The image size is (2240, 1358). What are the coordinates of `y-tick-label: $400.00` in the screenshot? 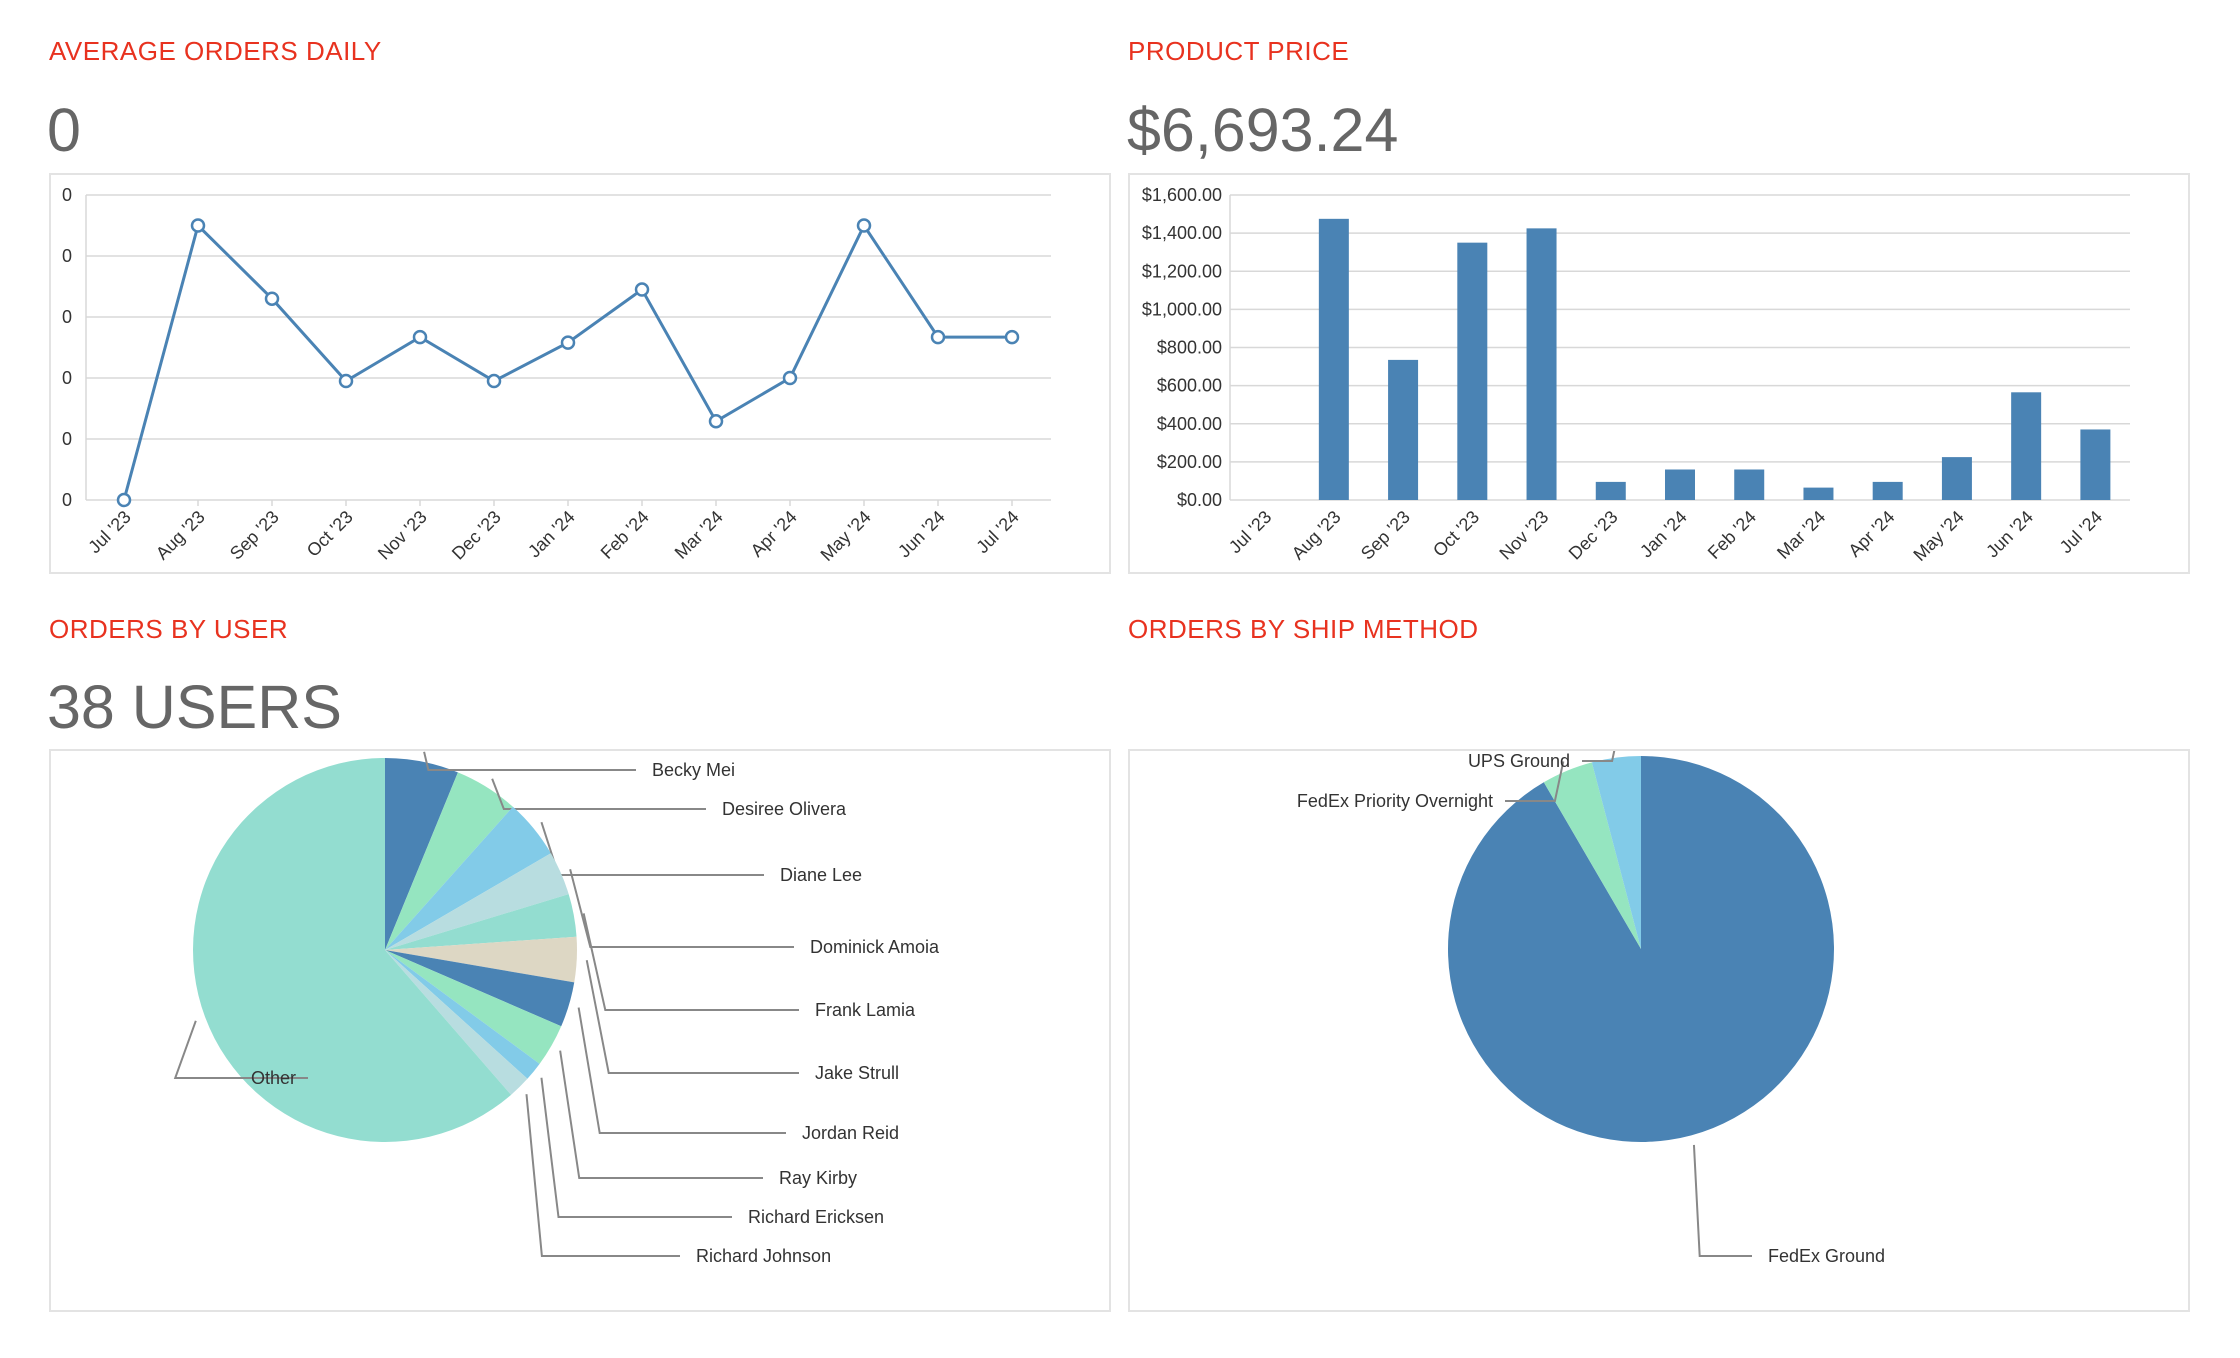 It's located at (1189, 424).